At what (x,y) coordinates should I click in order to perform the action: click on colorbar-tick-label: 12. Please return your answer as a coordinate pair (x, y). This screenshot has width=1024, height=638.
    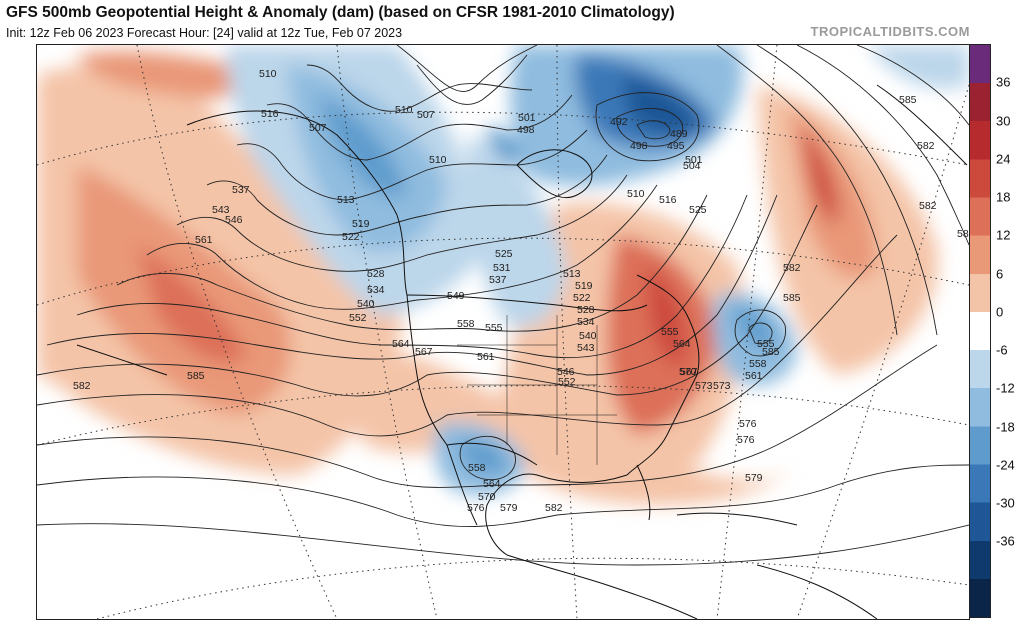
    Looking at the image, I should click on (1003, 235).